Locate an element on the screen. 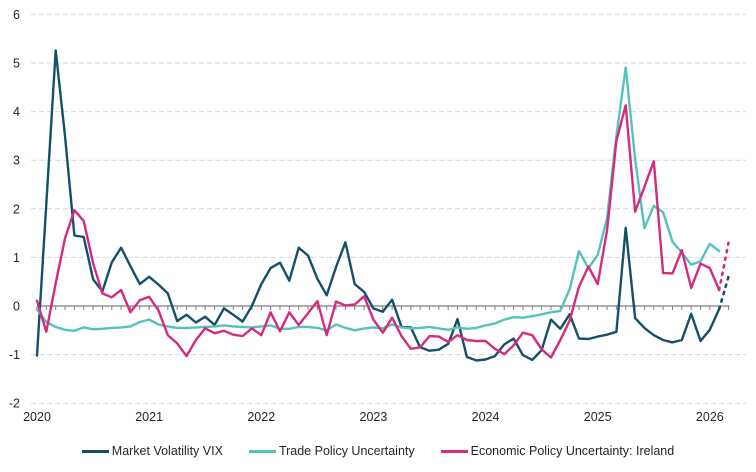 This screenshot has height=472, width=756. legend-item-epu: Economic Policy Uncertainty: Ireland is located at coordinates (557, 451).